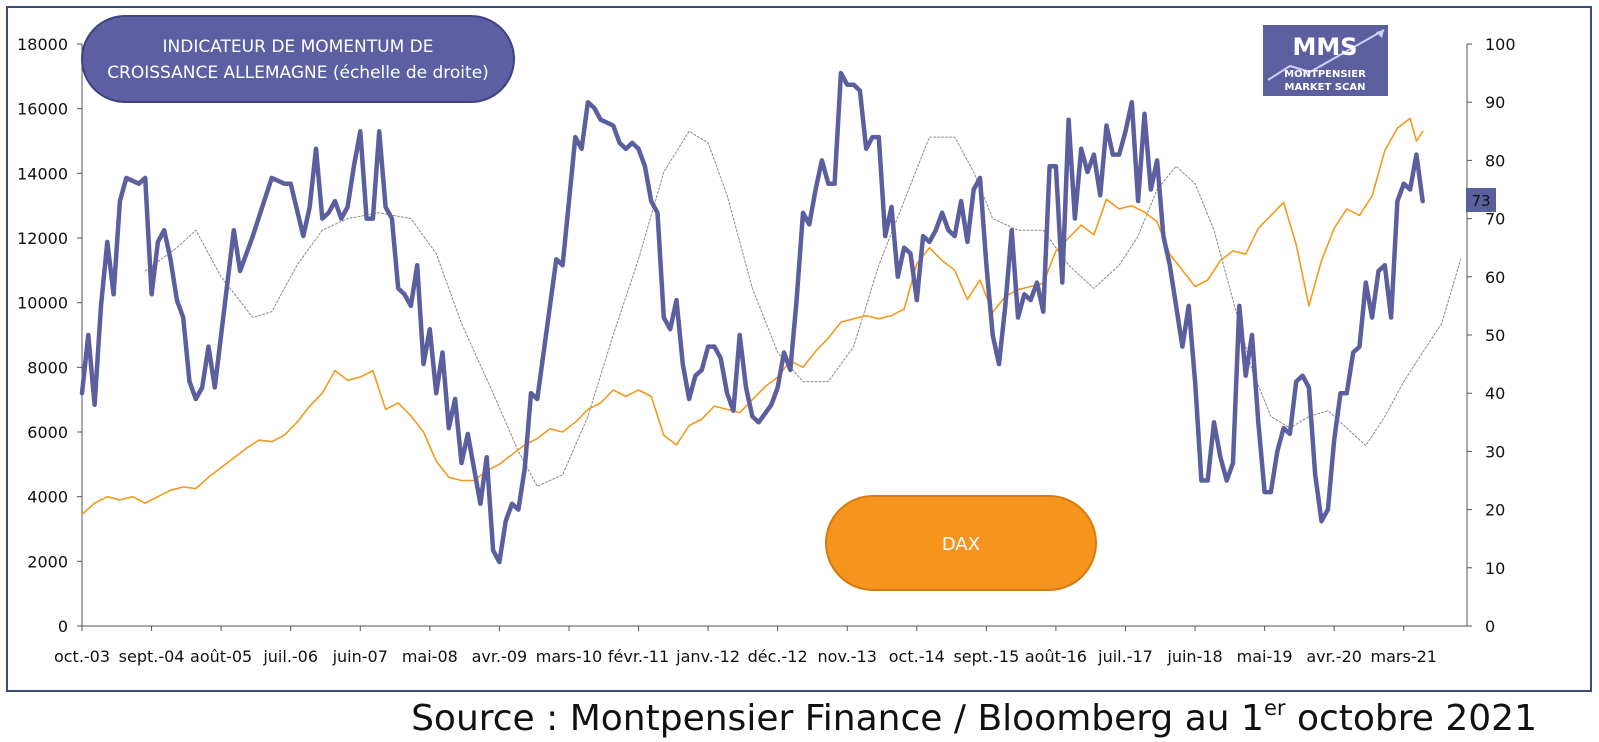 The image size is (1599, 742). I want to click on right-tick-label: 100, so click(1500, 44).